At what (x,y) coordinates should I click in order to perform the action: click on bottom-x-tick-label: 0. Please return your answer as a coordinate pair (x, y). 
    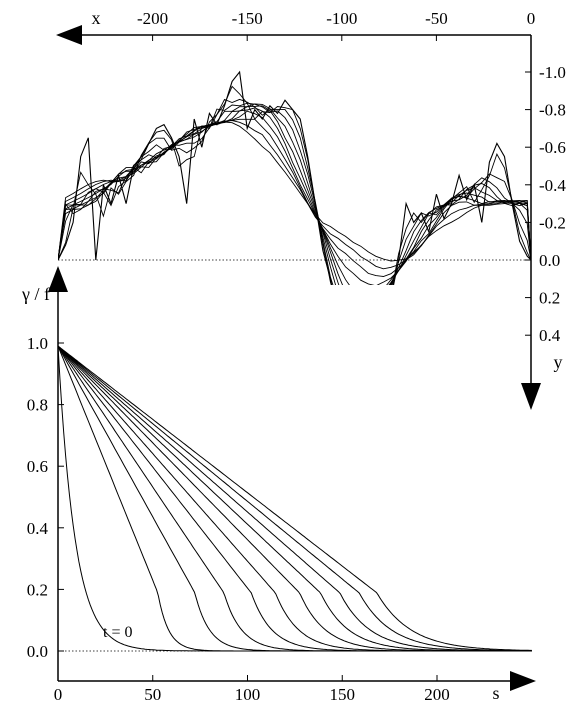
    Looking at the image, I should click on (58, 694).